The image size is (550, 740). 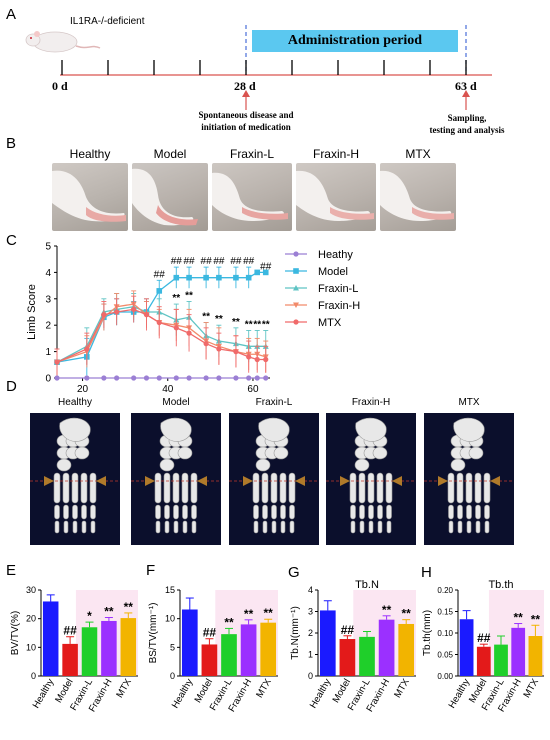 What do you see at coordinates (294, 572) in the screenshot?
I see `panel-label-g: G` at bounding box center [294, 572].